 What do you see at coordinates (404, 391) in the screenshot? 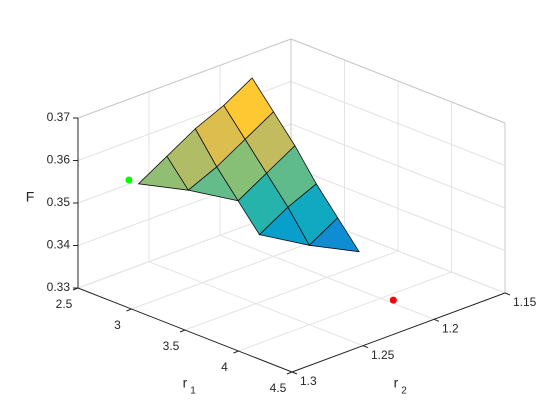
I see `y-axis-label-subscript: 2` at bounding box center [404, 391].